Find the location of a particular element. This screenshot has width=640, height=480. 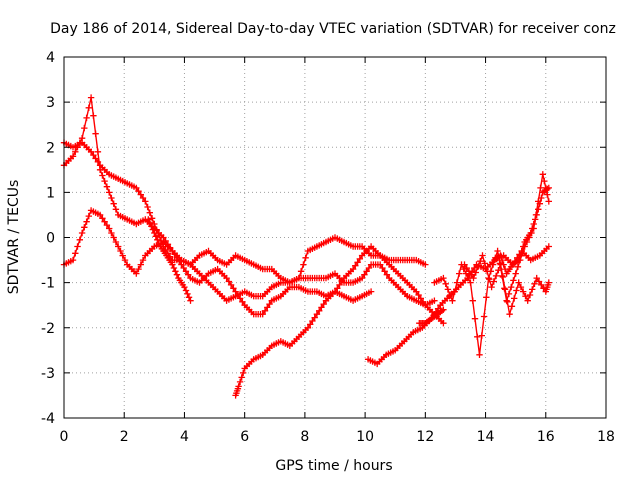

y-tick-label: 2 is located at coordinates (50, 148).